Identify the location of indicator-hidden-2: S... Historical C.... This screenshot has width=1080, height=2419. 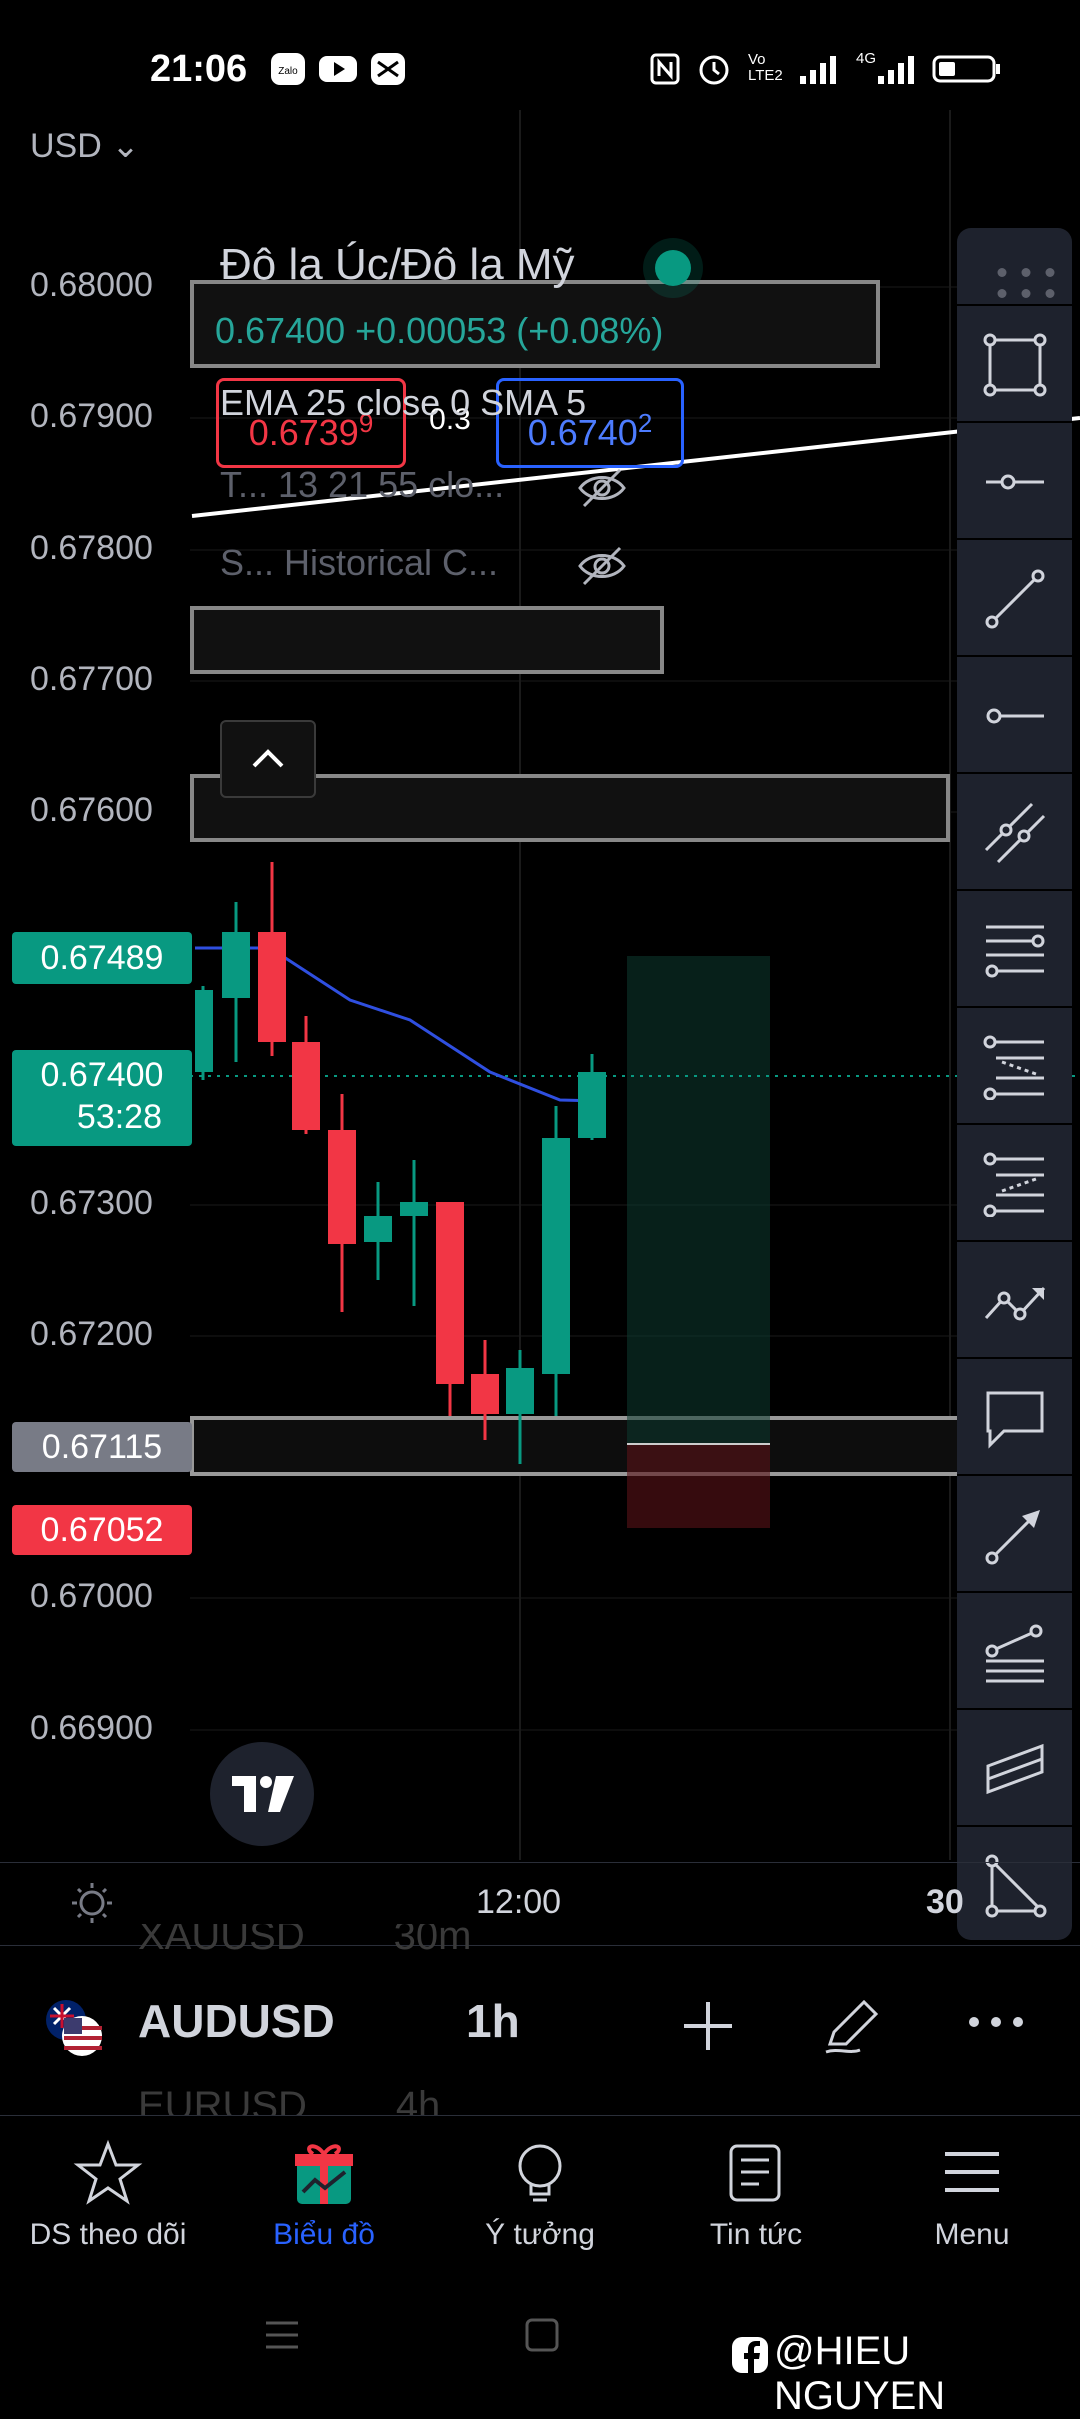
(359, 562).